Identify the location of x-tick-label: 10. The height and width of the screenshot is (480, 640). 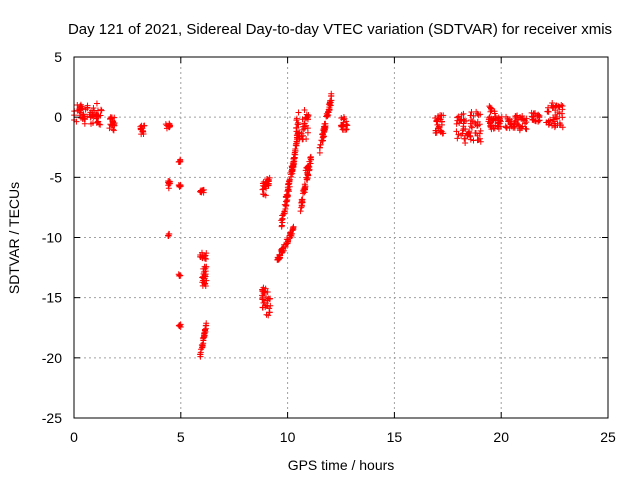
(288, 437).